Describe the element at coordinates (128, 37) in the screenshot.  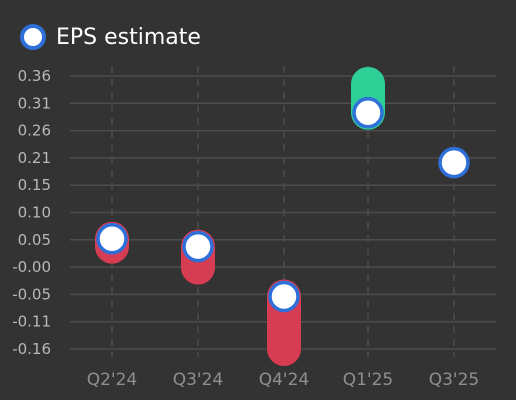
I see `legend-label: EPS estimate` at that location.